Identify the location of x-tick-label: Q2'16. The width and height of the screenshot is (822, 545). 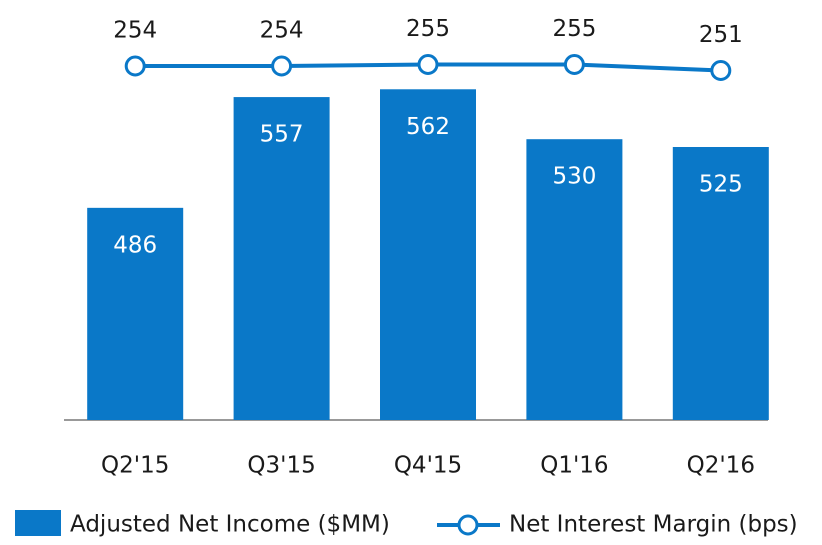
(721, 466).